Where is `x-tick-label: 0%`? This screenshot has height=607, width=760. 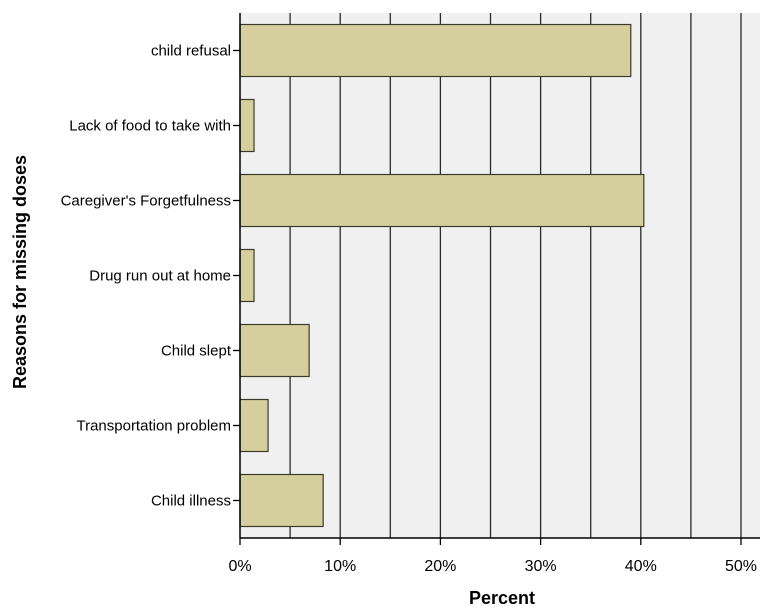
x-tick-label: 0% is located at coordinates (239, 566).